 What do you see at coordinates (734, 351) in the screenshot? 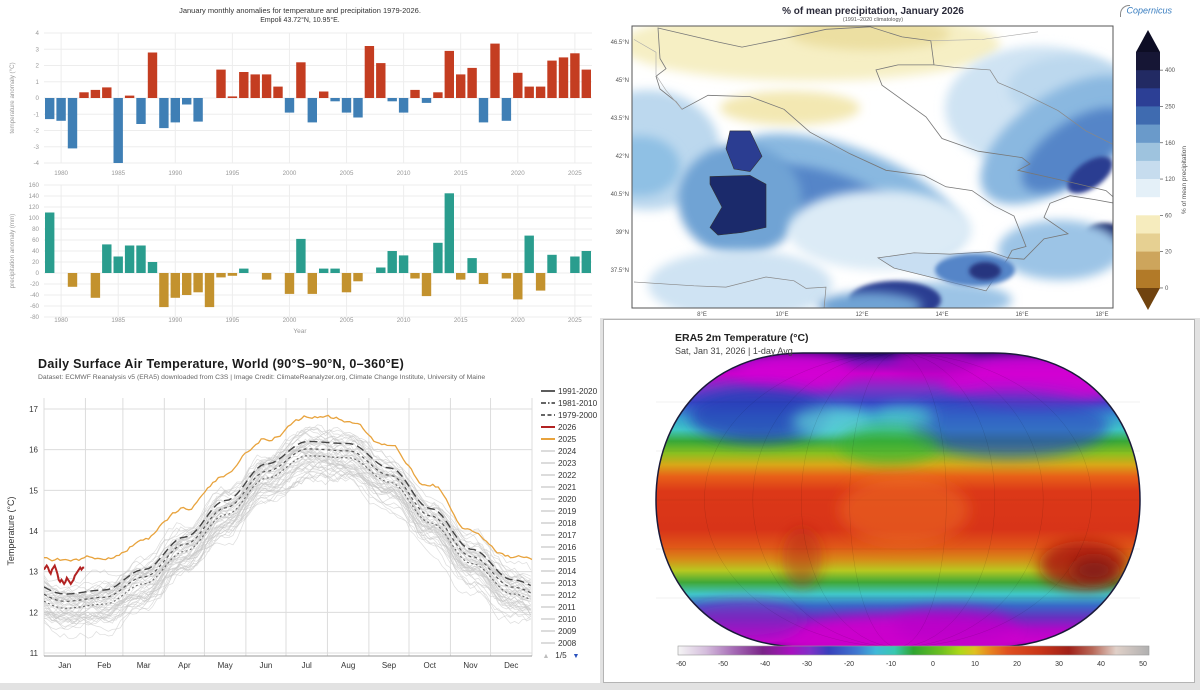
I see `map-date: Sat, Jan 31, 2026 | 1-day Avg` at bounding box center [734, 351].